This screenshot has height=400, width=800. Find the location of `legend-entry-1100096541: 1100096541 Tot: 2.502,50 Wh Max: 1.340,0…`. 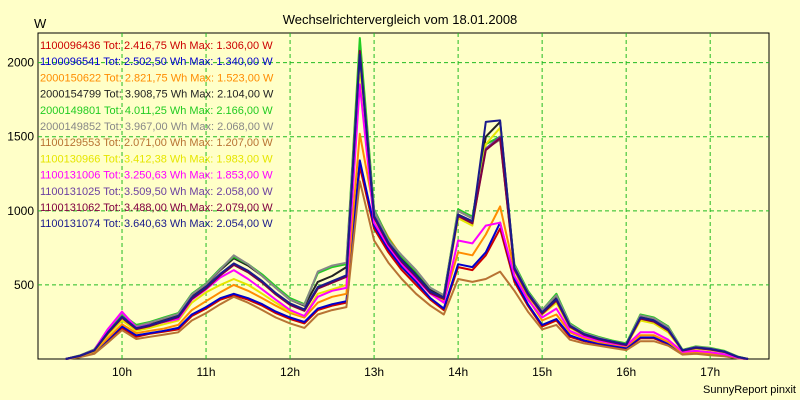

legend-entry-1100096541: 1100096541 Tot: 2.502,50 Wh Max: 1.340,0… is located at coordinates (156, 62).